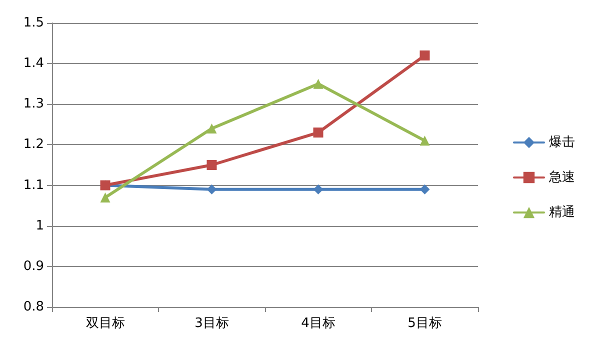 The width and height of the screenshot is (598, 355). What do you see at coordinates (33, 23) in the screenshot?
I see `y-tick-label: 1.5` at bounding box center [33, 23].